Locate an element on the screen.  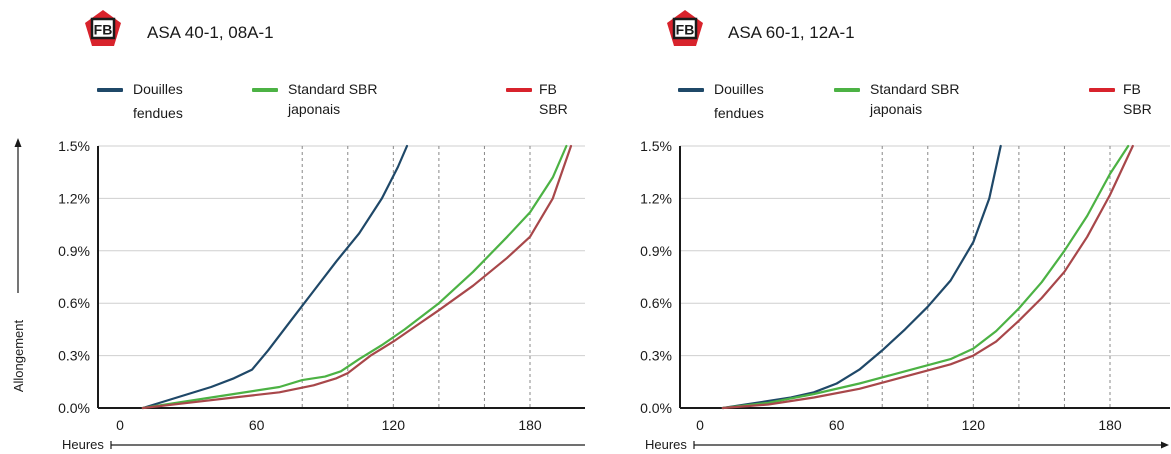
chart-title: ASA 40-1, 08A-1 is located at coordinates (210, 32).